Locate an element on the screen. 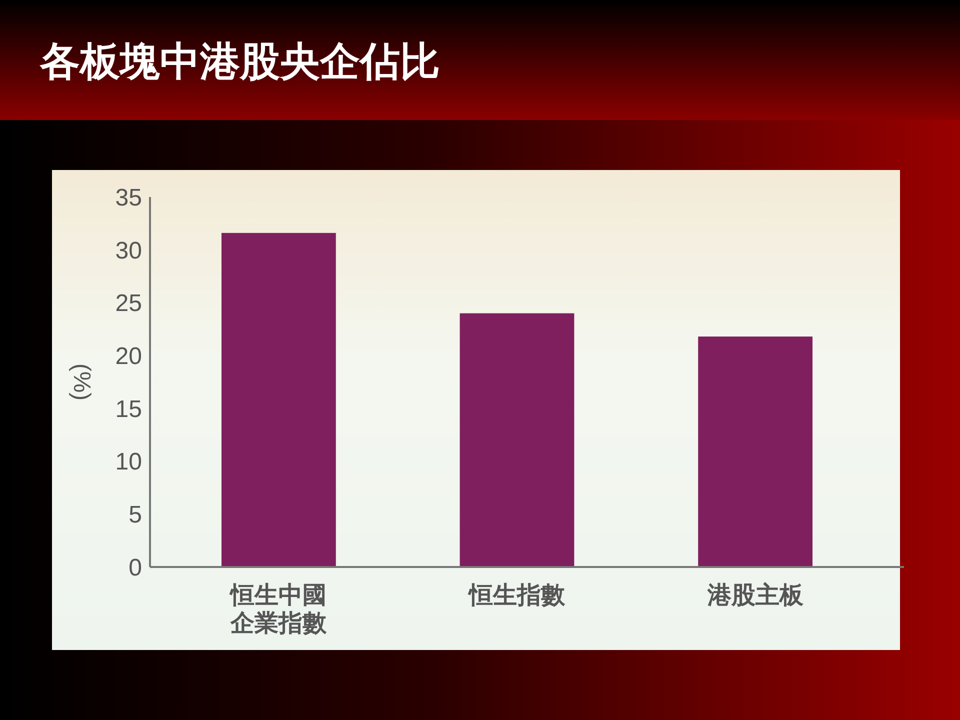  y-tick-label: 0 is located at coordinates (135, 568).